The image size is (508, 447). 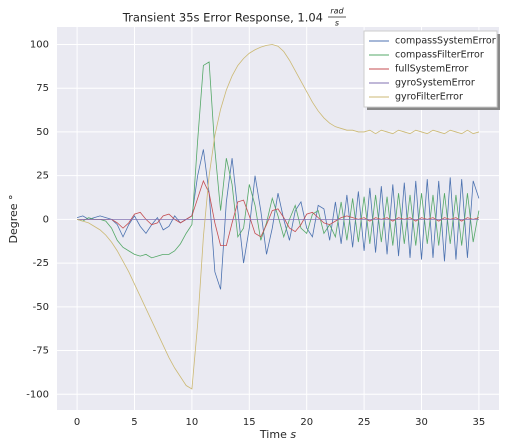 I want to click on x-tick-label: 35, so click(x=479, y=422).